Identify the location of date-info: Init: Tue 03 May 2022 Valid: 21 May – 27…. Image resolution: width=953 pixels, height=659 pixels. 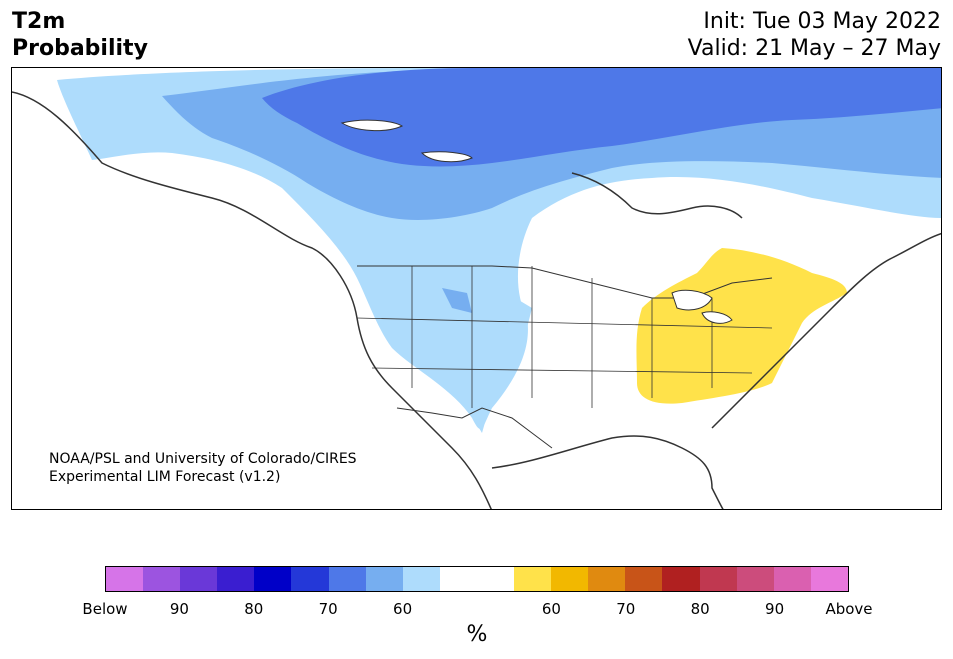
(814, 35).